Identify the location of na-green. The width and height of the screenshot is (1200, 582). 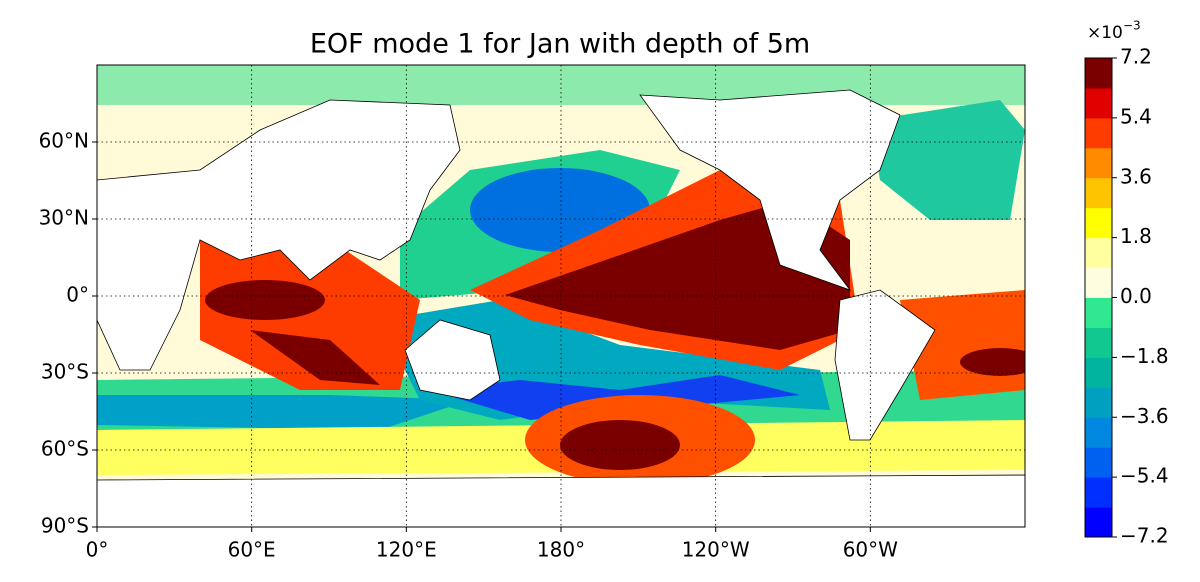
(947, 160).